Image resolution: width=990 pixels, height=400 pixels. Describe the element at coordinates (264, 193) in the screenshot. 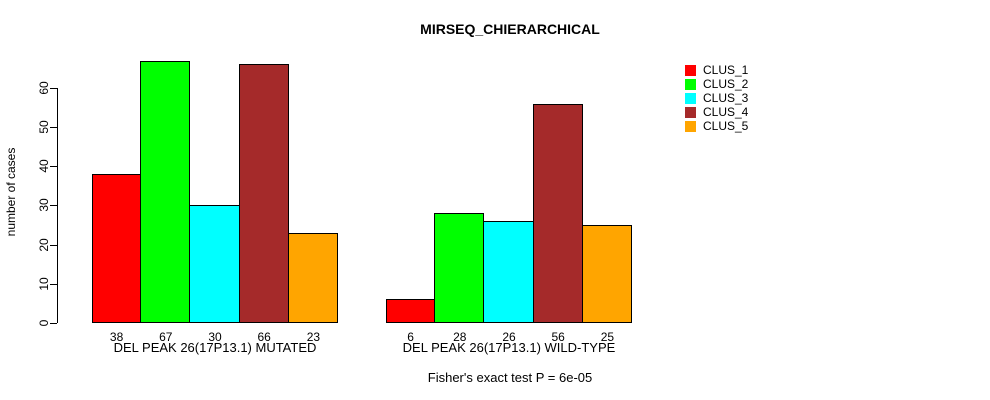

I see `bar-clus_4-group1` at that location.